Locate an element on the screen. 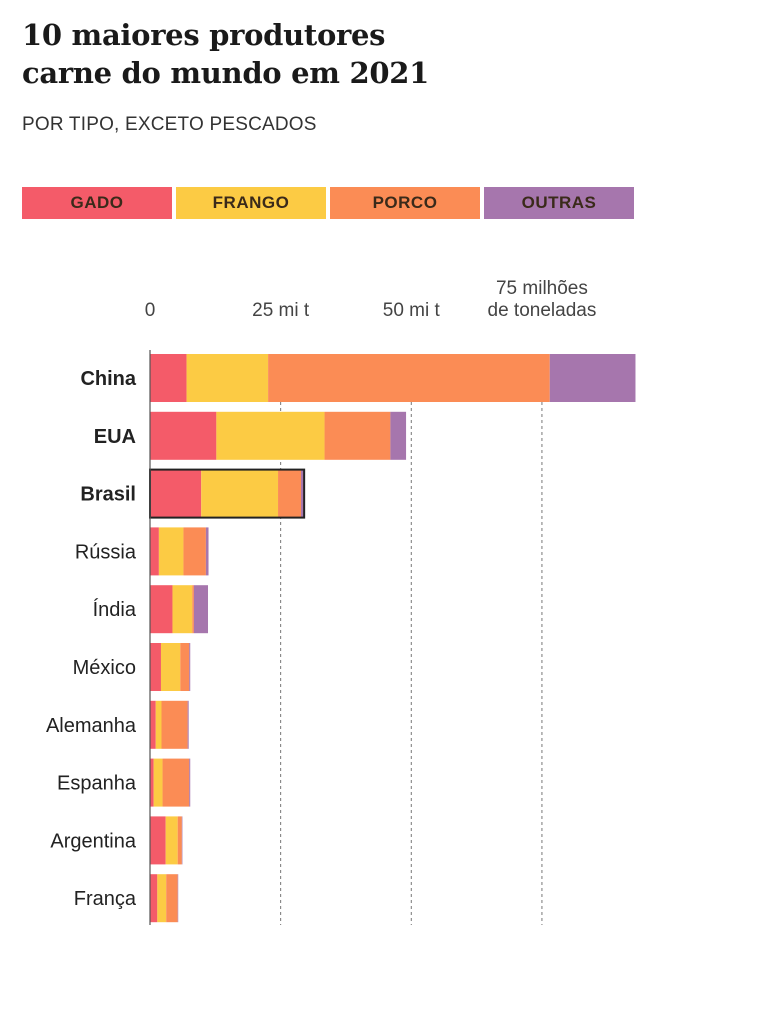 Image resolution: width=778 pixels, height=1024 pixels. bar-espanha-outras is located at coordinates (190, 782).